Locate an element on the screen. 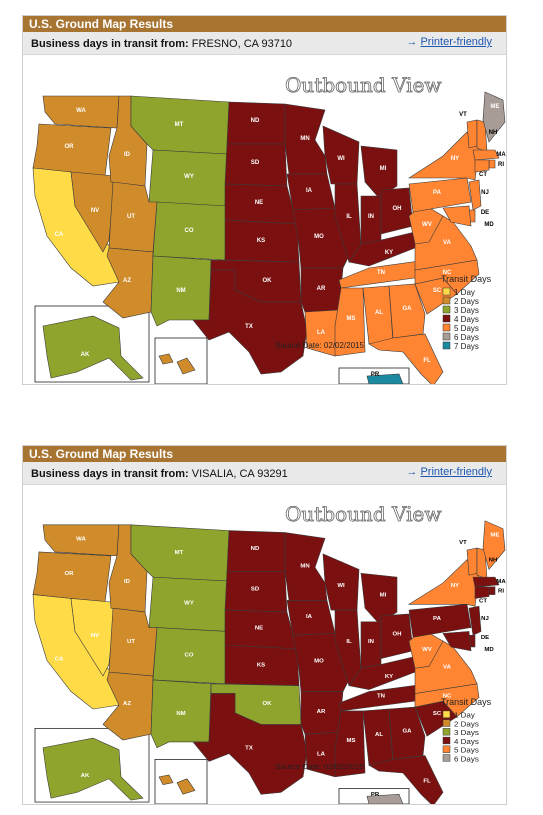 The width and height of the screenshot is (543, 815). state-label-fl: FL is located at coordinates (427, 361).